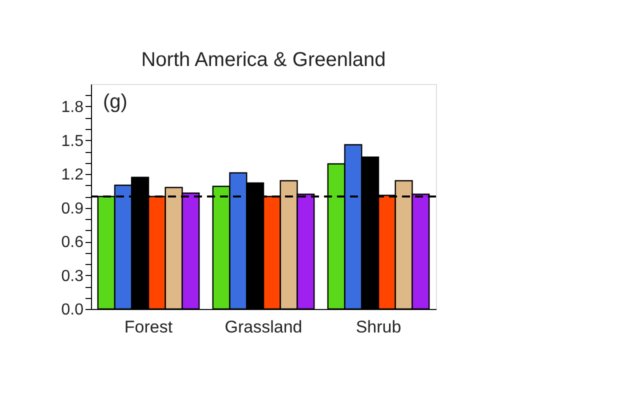  I want to click on annotation: (g), so click(115, 102).